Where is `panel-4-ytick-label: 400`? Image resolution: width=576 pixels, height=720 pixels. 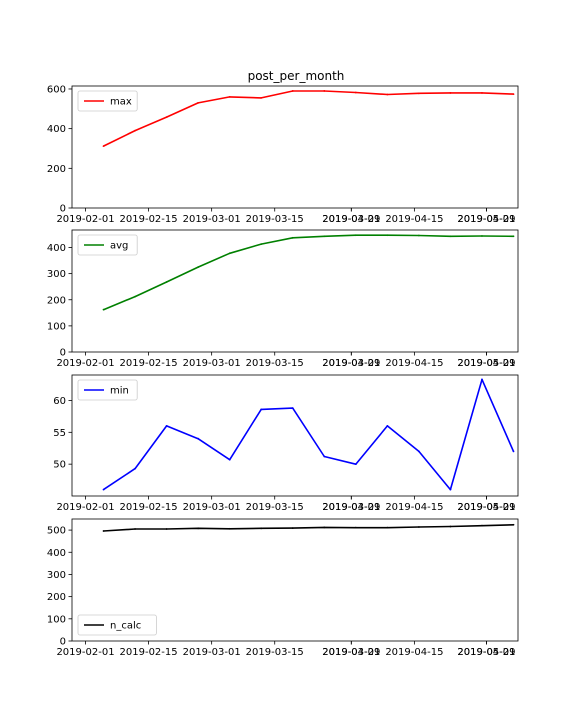 panel-4-ytick-label: 400 is located at coordinates (56, 553).